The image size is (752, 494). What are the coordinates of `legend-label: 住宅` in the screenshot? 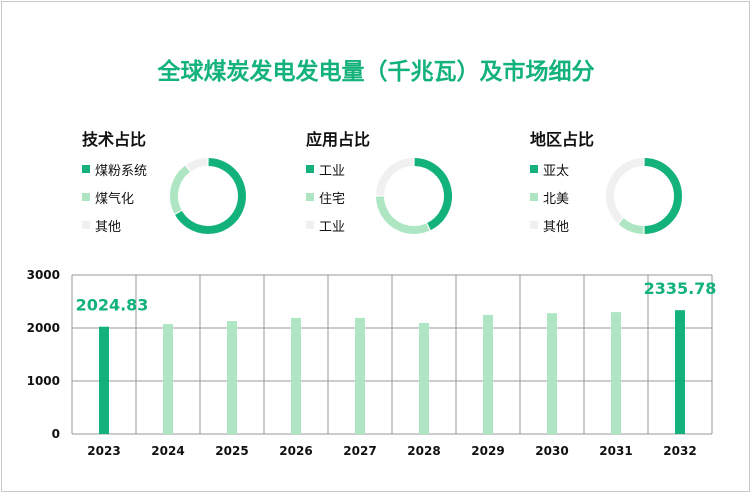 It's located at (332, 199).